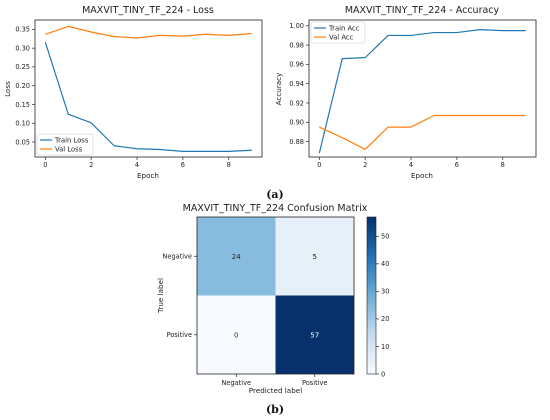 Image resolution: width=550 pixels, height=420 pixels. What do you see at coordinates (7, 89) in the screenshot?
I see `loss-y-axis-label: Loss` at bounding box center [7, 89].